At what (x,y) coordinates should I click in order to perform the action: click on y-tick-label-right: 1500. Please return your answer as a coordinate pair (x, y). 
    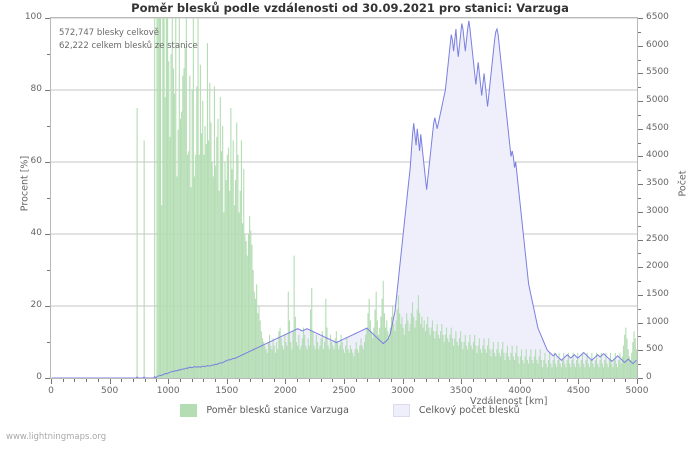
    Looking at the image, I should click on (657, 293).